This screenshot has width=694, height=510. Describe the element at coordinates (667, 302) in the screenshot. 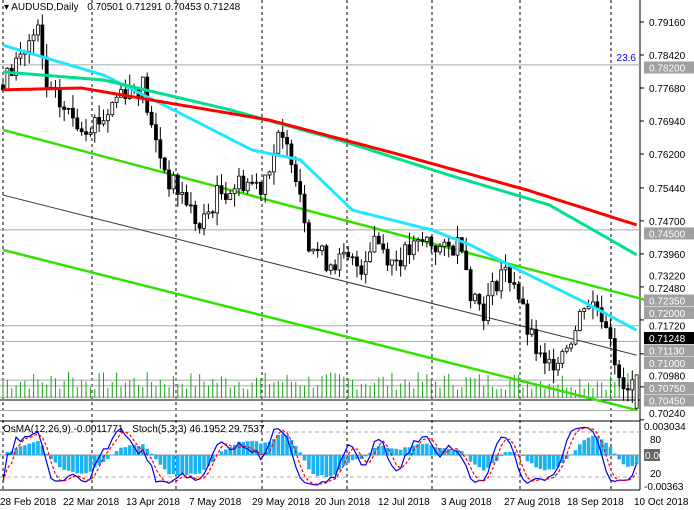

I see `level-price-label: 0.72350` at that location.